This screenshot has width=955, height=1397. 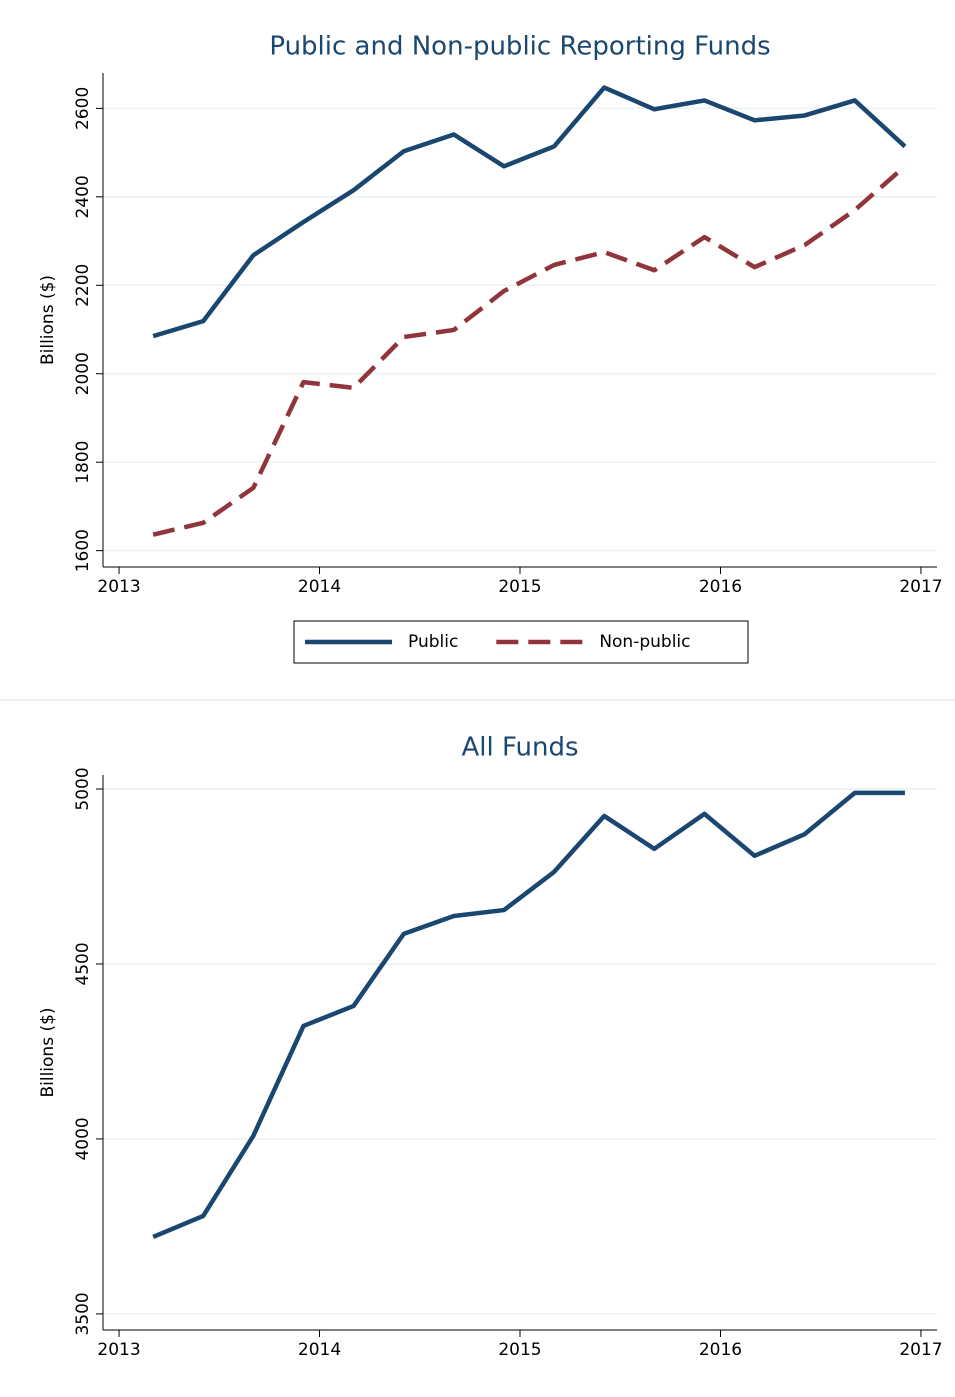 What do you see at coordinates (83, 1313) in the screenshot?
I see `y-tick-label: 3500` at bounding box center [83, 1313].